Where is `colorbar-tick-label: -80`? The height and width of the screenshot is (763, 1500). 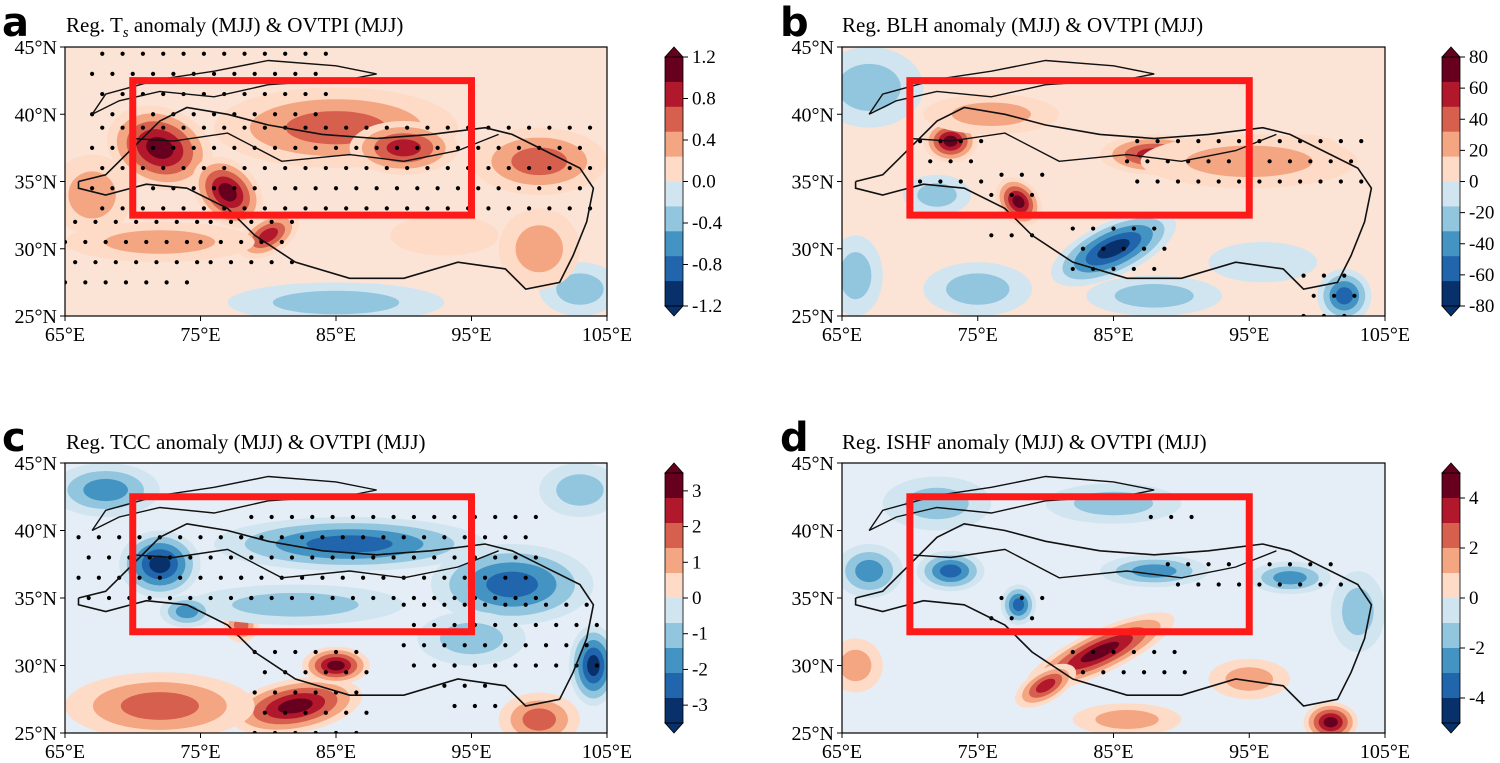
colorbar-tick-label: -80 is located at coordinates (1481, 306).